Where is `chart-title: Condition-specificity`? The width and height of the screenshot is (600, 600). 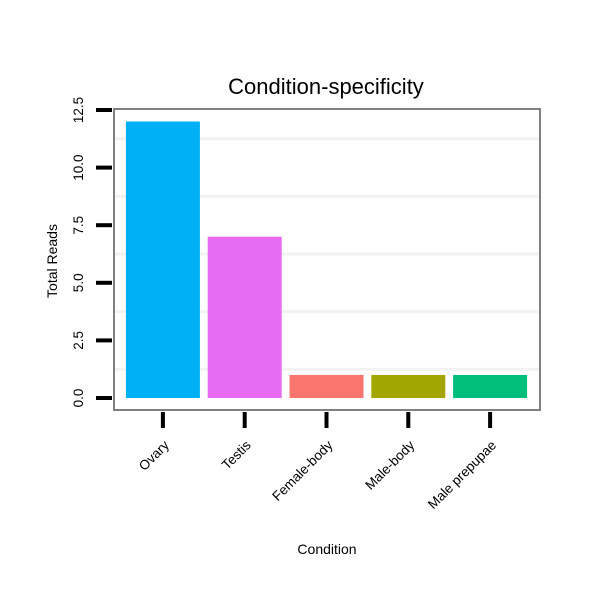 chart-title: Condition-specificity is located at coordinates (326, 86).